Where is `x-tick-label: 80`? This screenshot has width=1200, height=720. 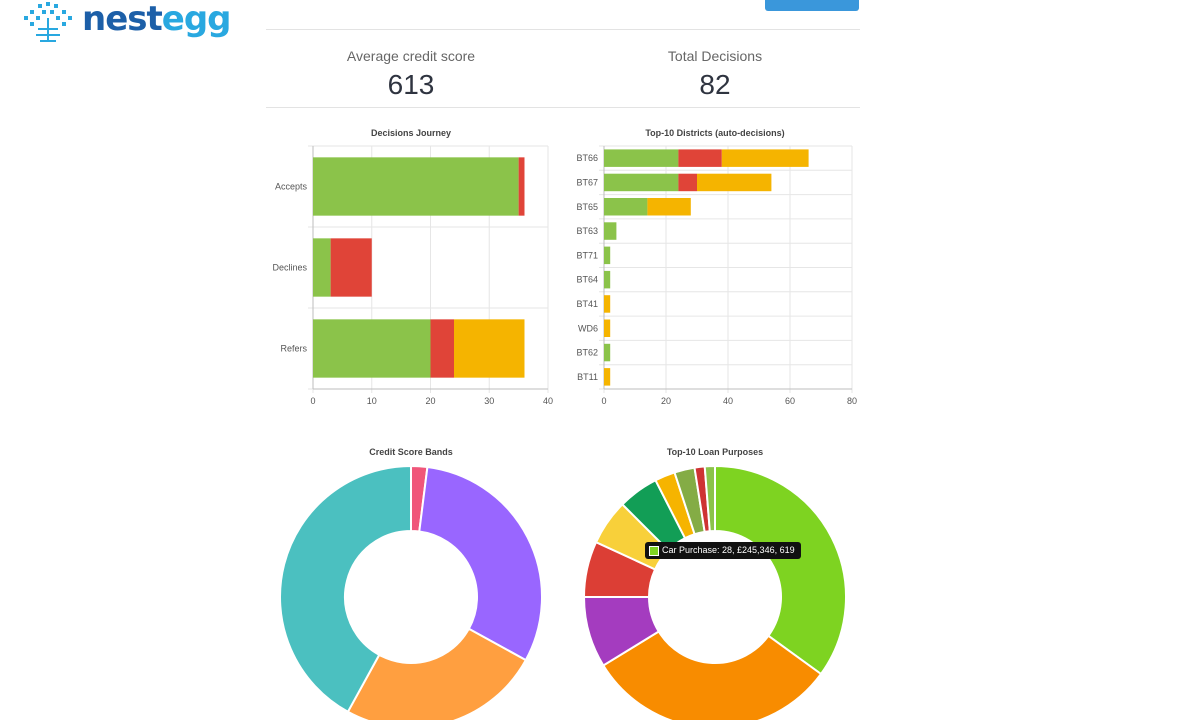 x-tick-label: 80 is located at coordinates (852, 401).